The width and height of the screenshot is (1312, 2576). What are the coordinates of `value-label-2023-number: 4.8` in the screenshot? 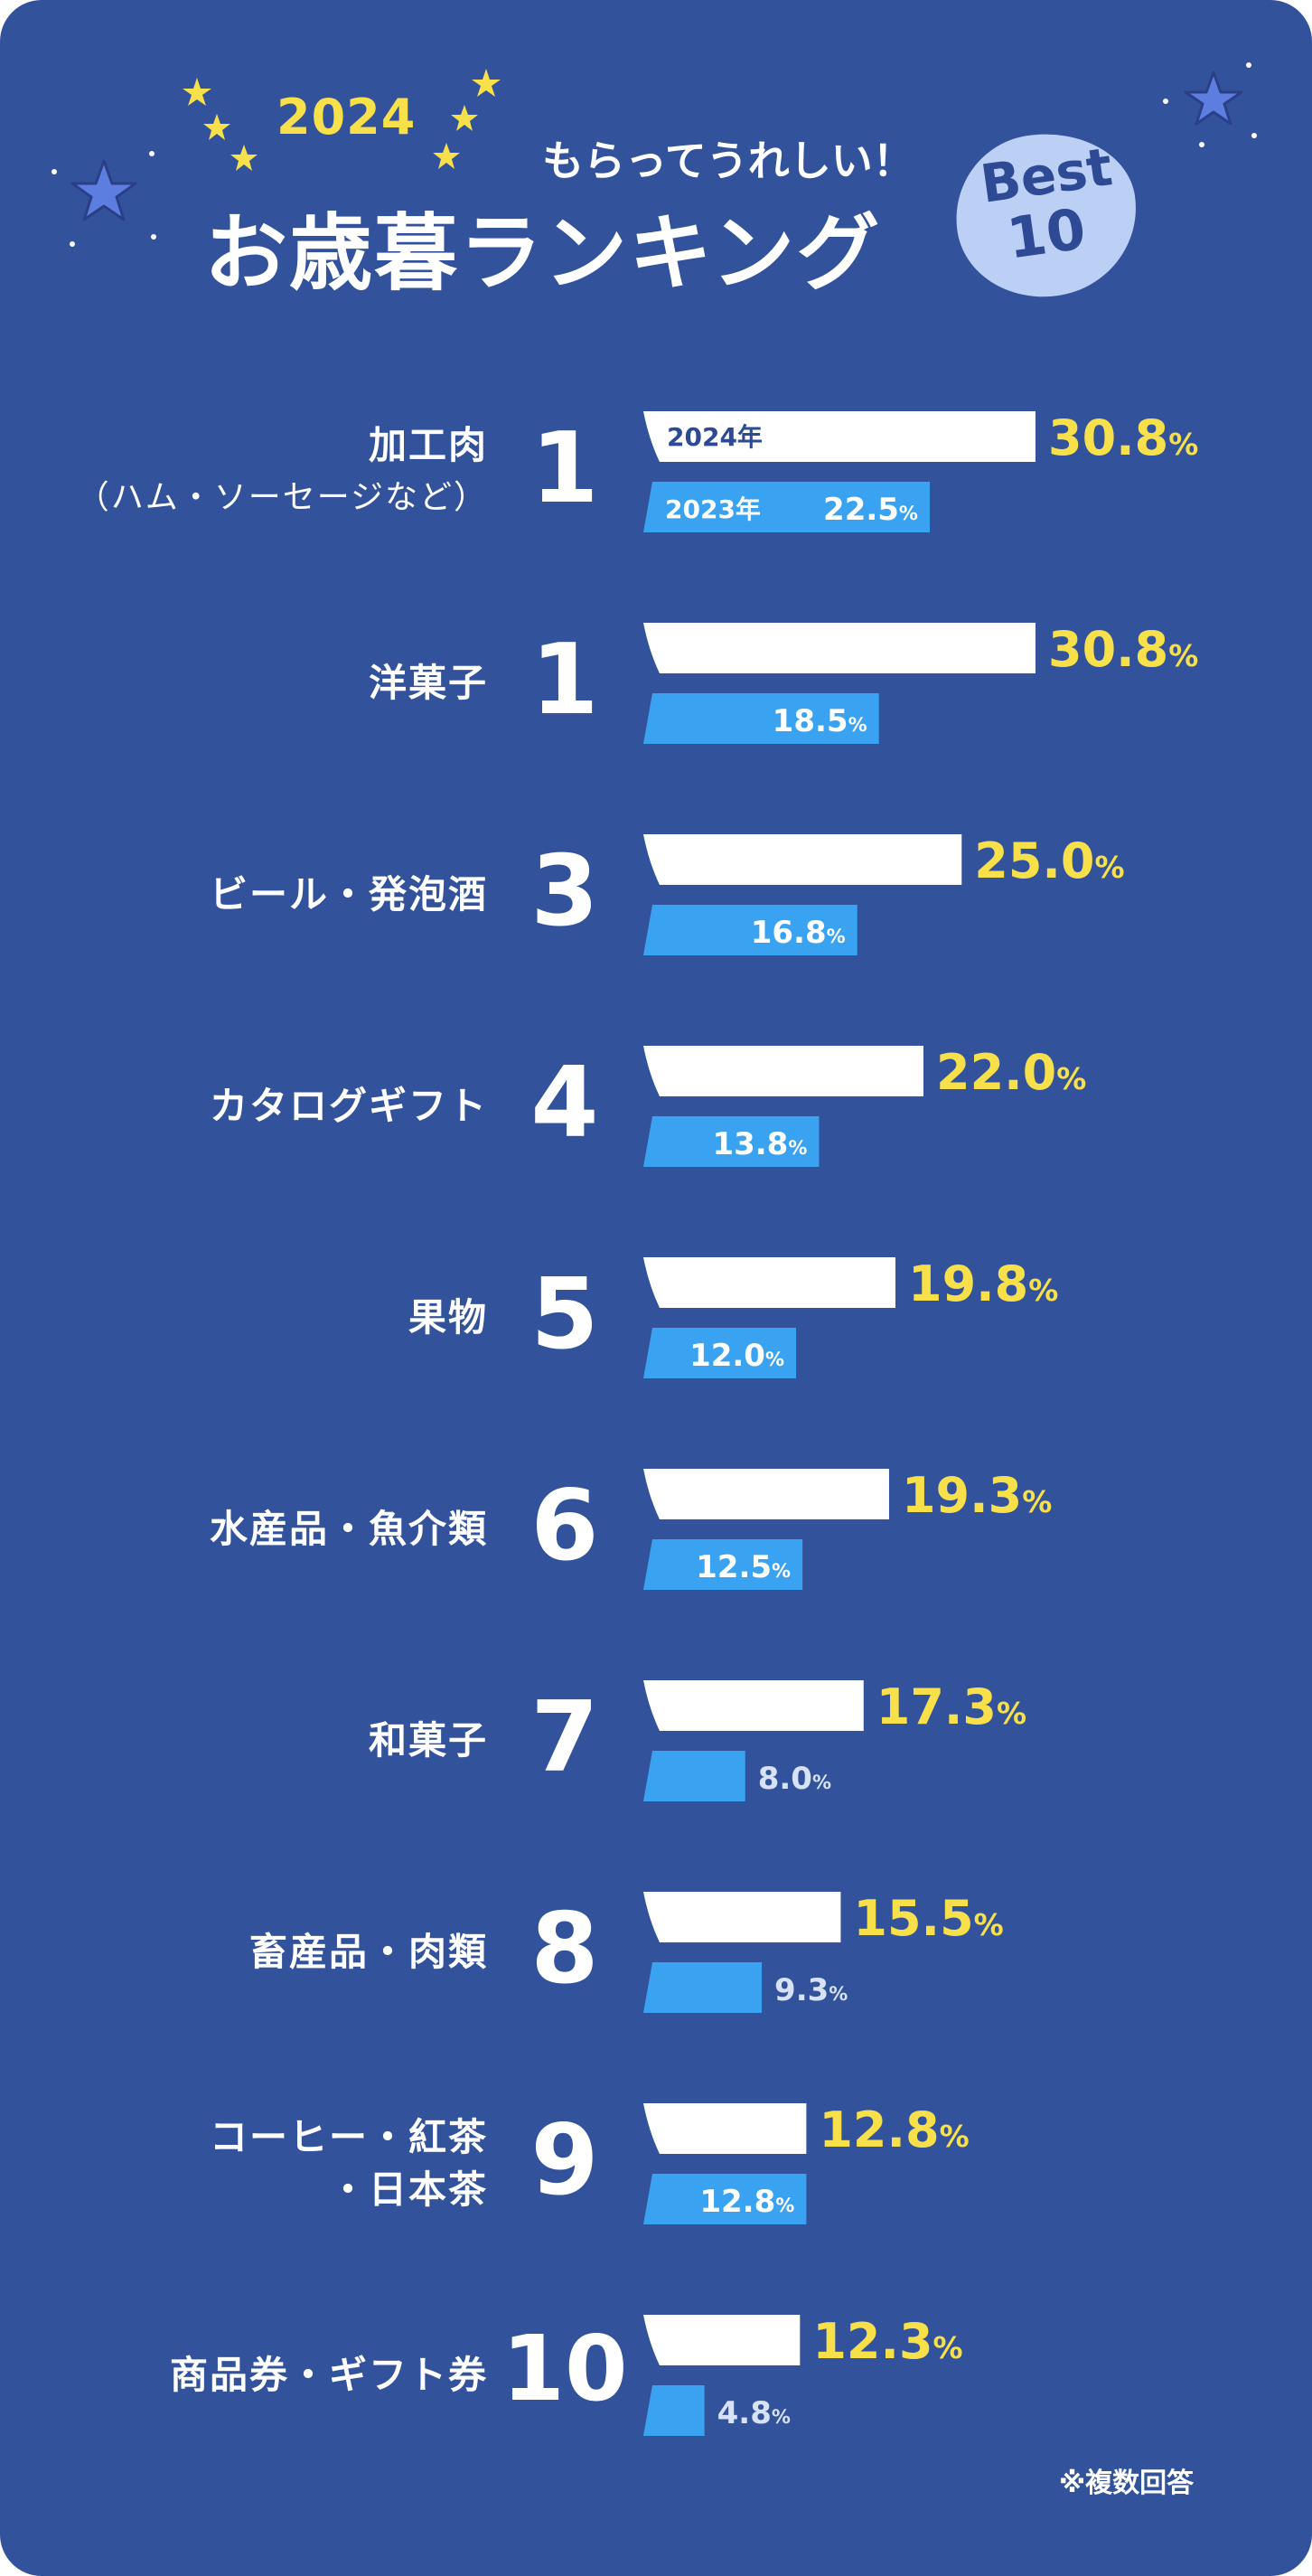 It's located at (744, 2413).